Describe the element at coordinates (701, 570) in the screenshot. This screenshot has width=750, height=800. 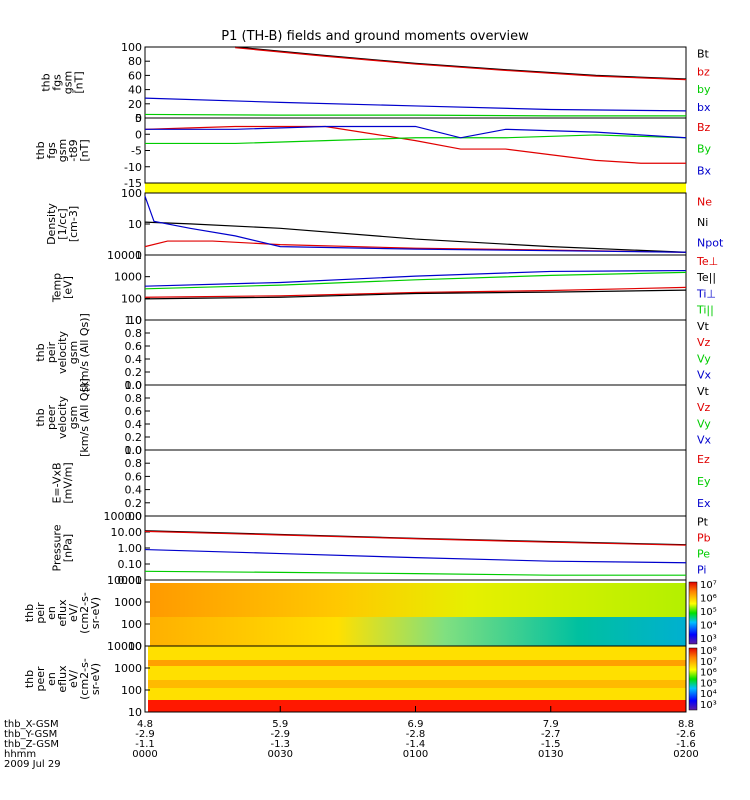
I see `legend-pressure-Pi: Pi` at that location.